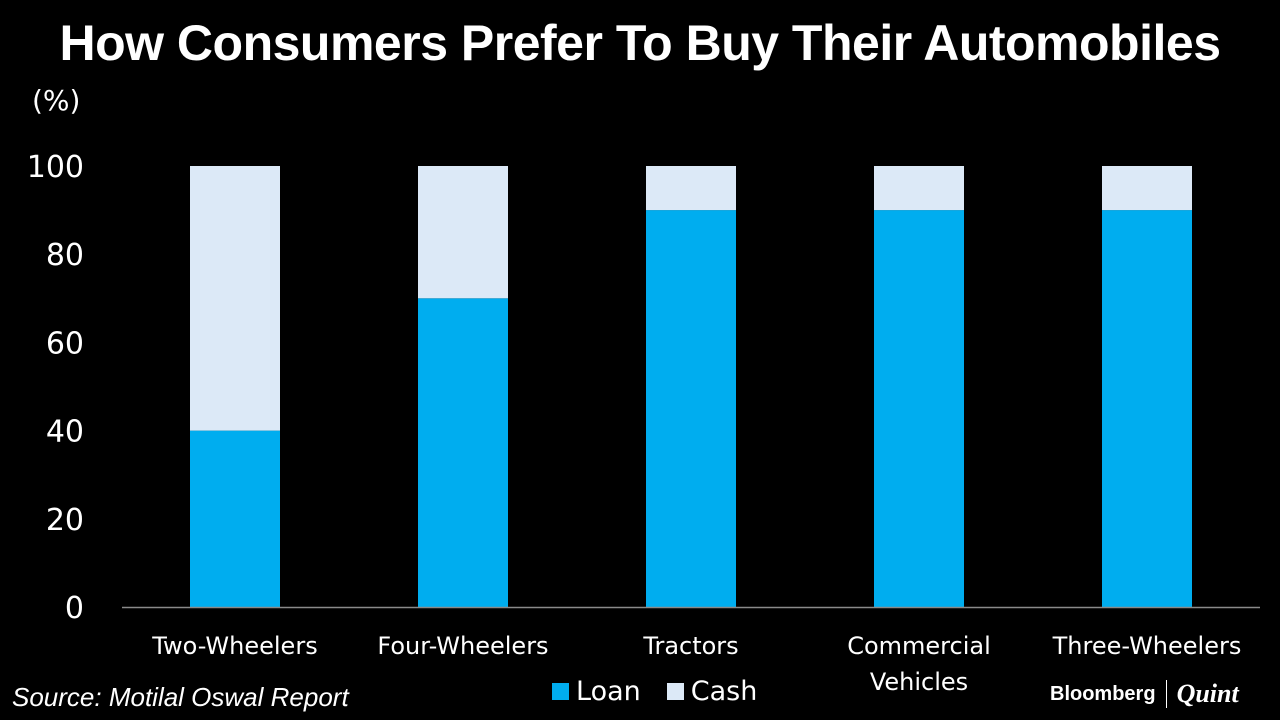 The width and height of the screenshot is (1280, 720). I want to click on brand-logo: Bloomberg Quint, so click(1144, 694).